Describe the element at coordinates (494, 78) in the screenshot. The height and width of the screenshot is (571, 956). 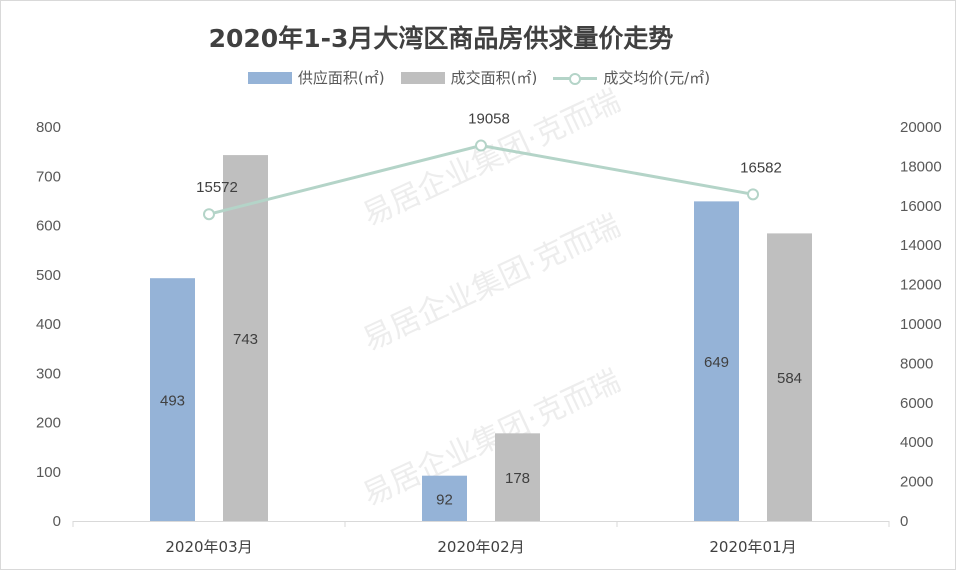
I see `legend-label-deal-area: 成交面积(㎡)` at that location.